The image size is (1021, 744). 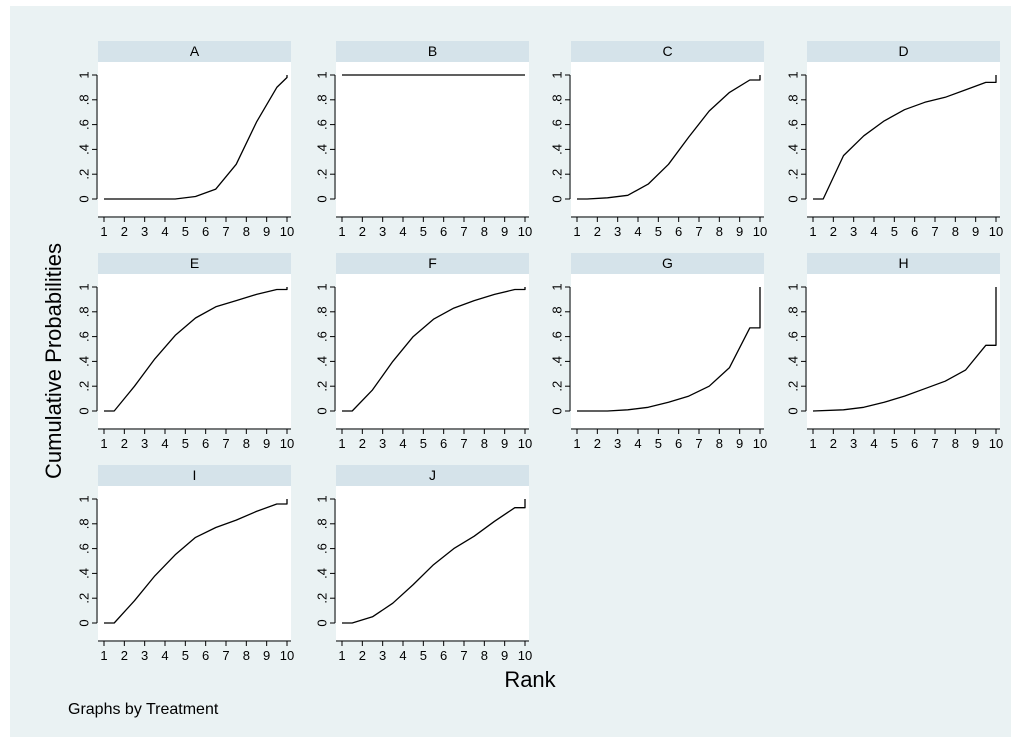 I want to click on facet-title: D, so click(x=903, y=51).